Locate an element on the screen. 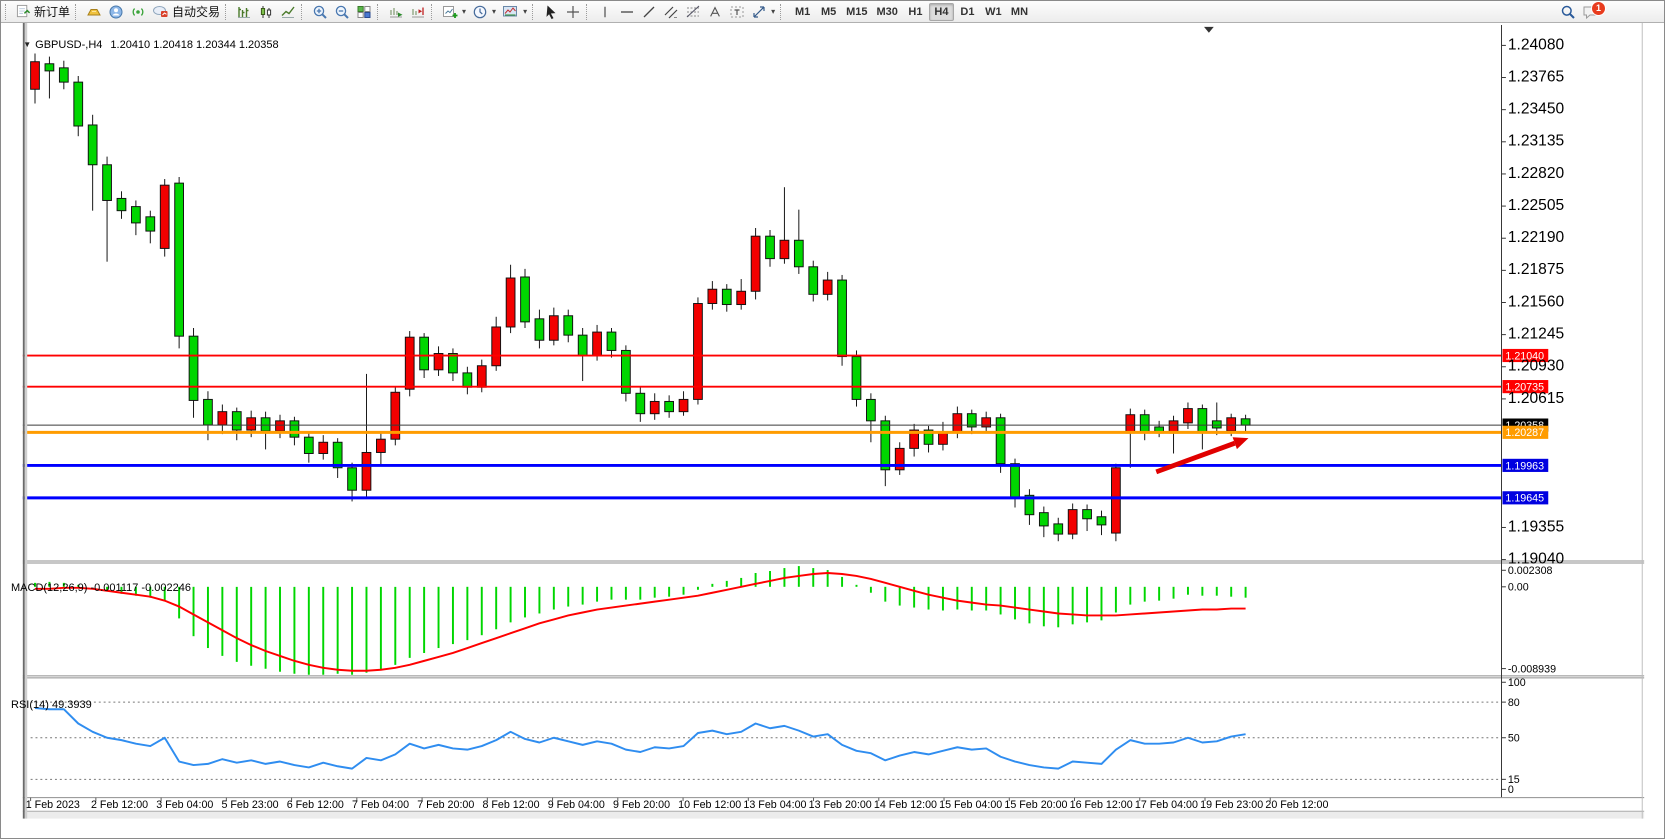  shapes-button: ▾ is located at coordinates (763, 12).